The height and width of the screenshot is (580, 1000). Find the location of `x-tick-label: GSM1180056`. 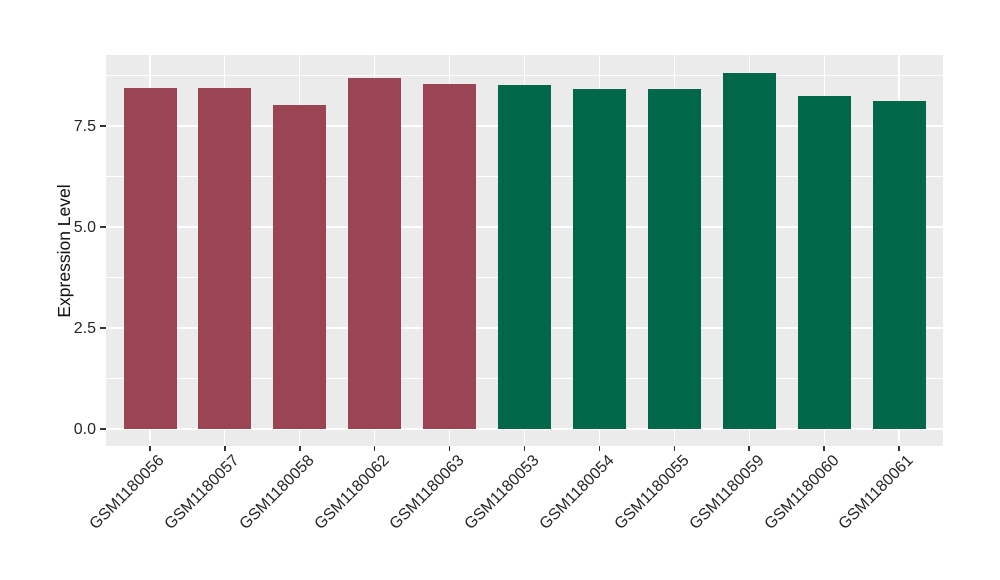

x-tick-label: GSM1180056 is located at coordinates (128, 492).